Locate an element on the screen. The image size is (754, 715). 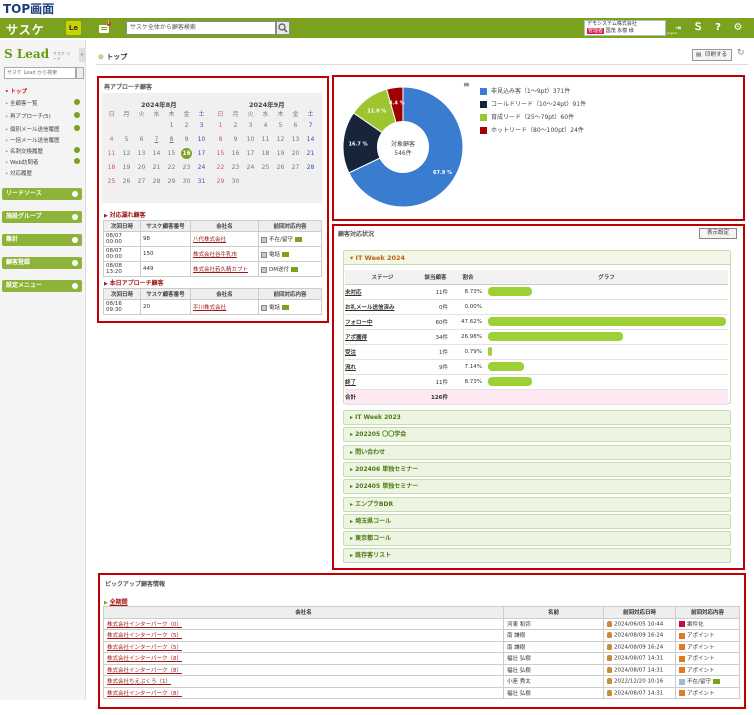
company-link: 平川株式会社 is located at coordinates (210, 308).